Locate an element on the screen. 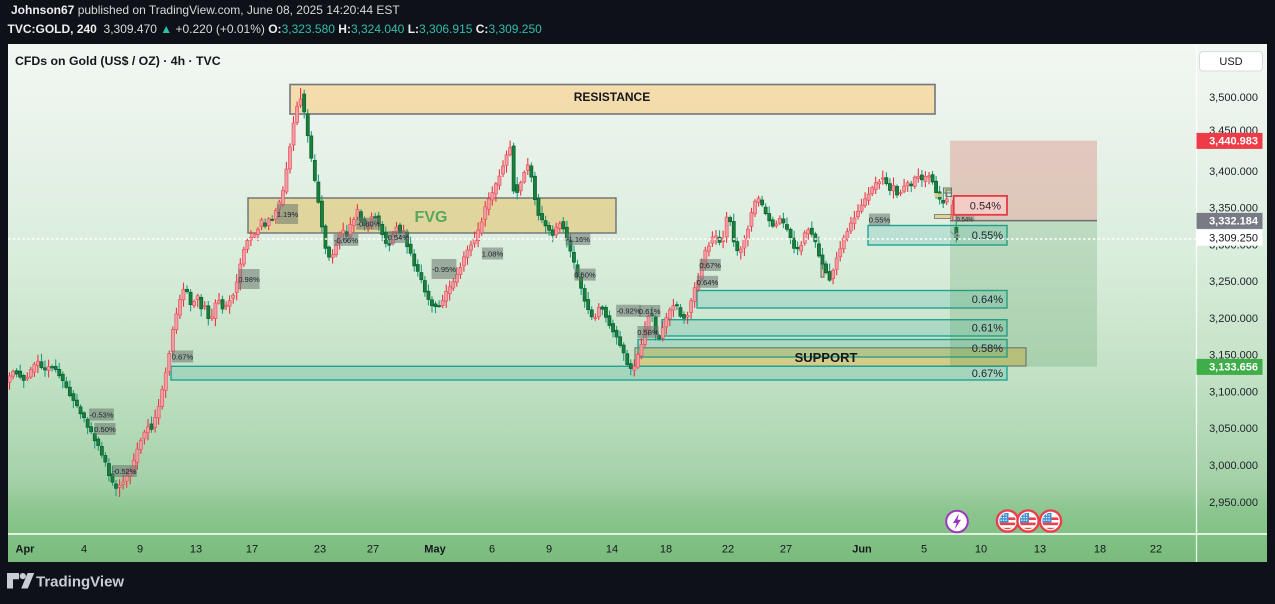 The image size is (1275, 604). svg-text: 3,050.000 is located at coordinates (1233, 429).